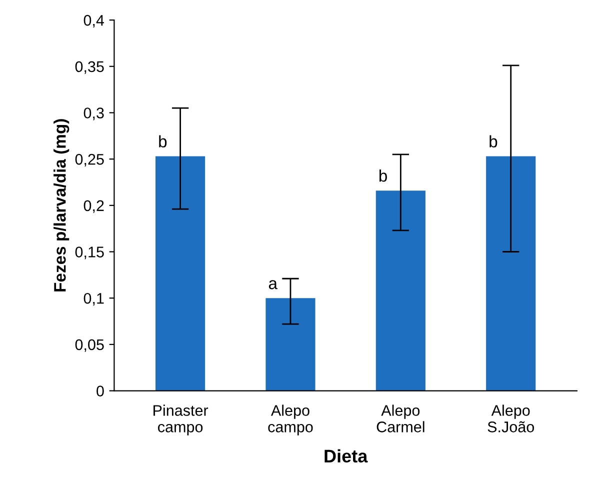 The height and width of the screenshot is (501, 601). I want to click on y-tick-label: 0,1, so click(94, 299).